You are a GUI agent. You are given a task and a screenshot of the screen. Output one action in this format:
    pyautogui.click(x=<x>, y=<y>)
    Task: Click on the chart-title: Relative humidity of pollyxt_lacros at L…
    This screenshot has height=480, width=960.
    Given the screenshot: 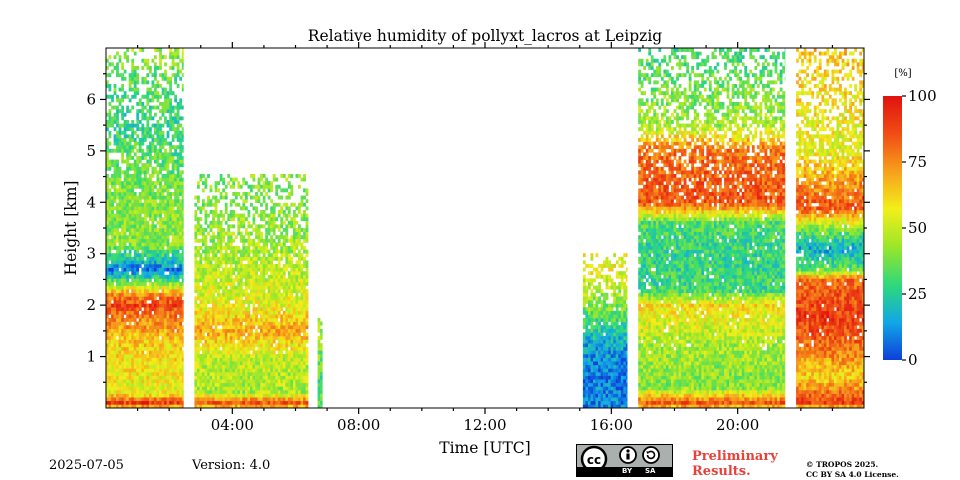 What is the action you would take?
    pyautogui.click(x=485, y=36)
    